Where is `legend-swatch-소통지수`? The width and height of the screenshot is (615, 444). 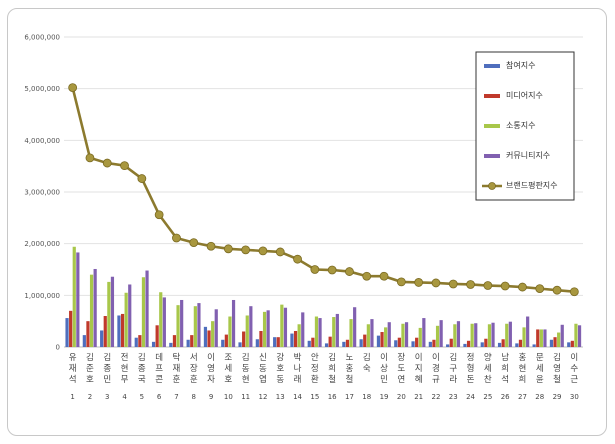 legend-swatch-소통지수 is located at coordinates (492, 126).